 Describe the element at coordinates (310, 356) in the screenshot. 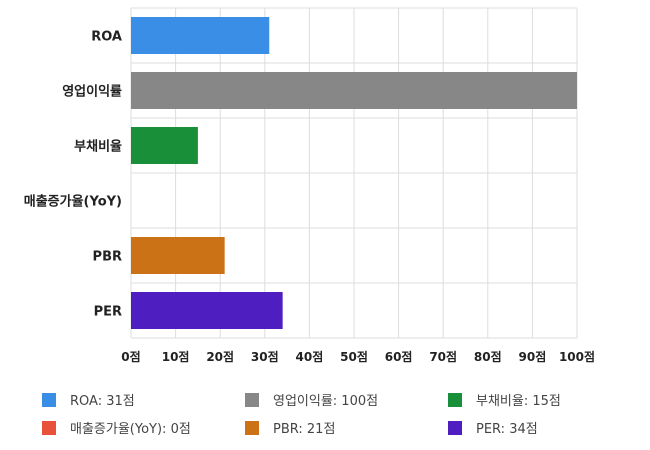

I see `x-tick-label-4: 40점` at that location.